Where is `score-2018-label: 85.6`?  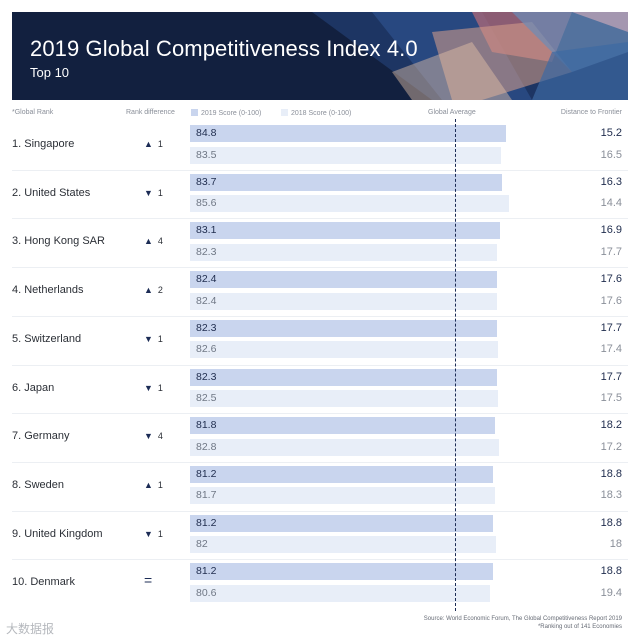
score-2018-label: 85.6 is located at coordinates (206, 203).